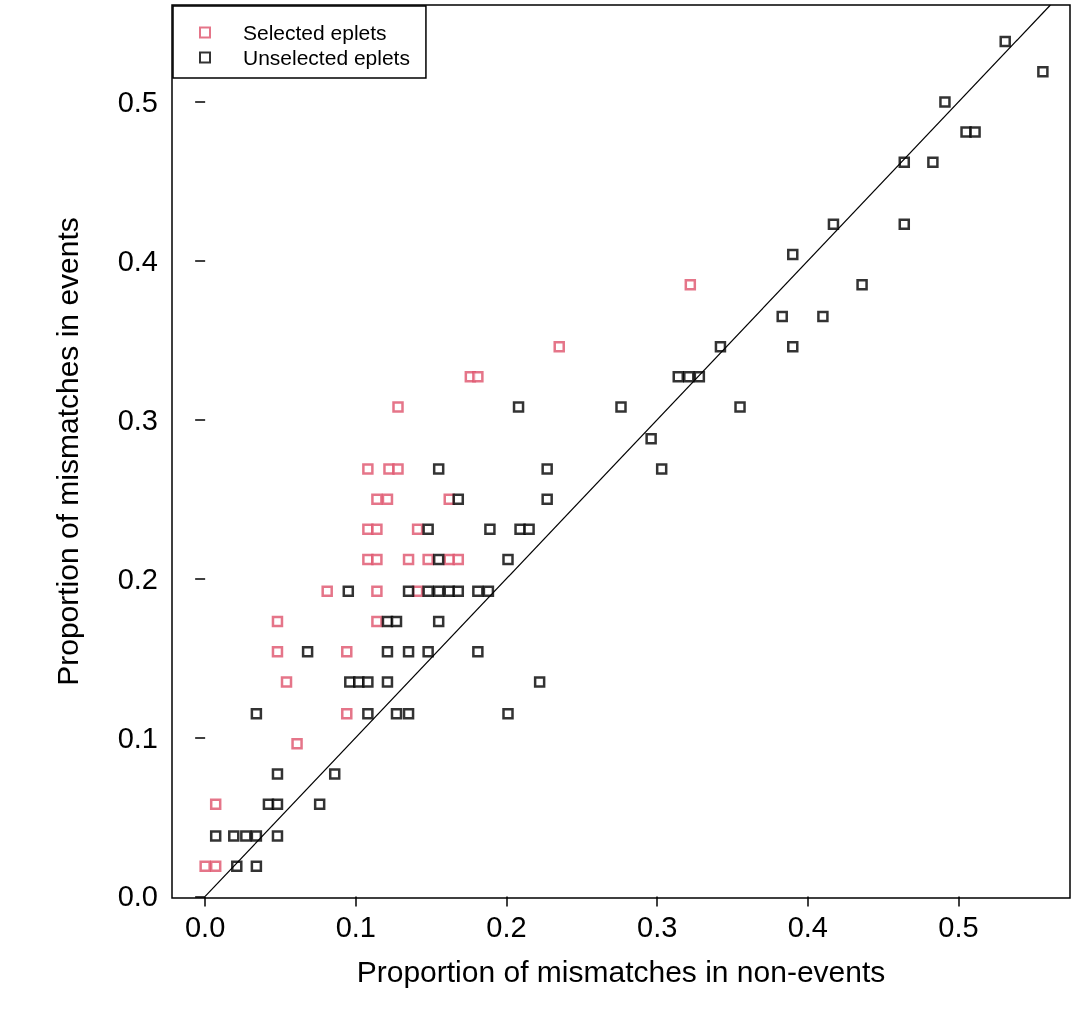 This screenshot has width=1080, height=1015. Describe the element at coordinates (326, 57) in the screenshot. I see `legend-label: Unselected eplets` at that location.